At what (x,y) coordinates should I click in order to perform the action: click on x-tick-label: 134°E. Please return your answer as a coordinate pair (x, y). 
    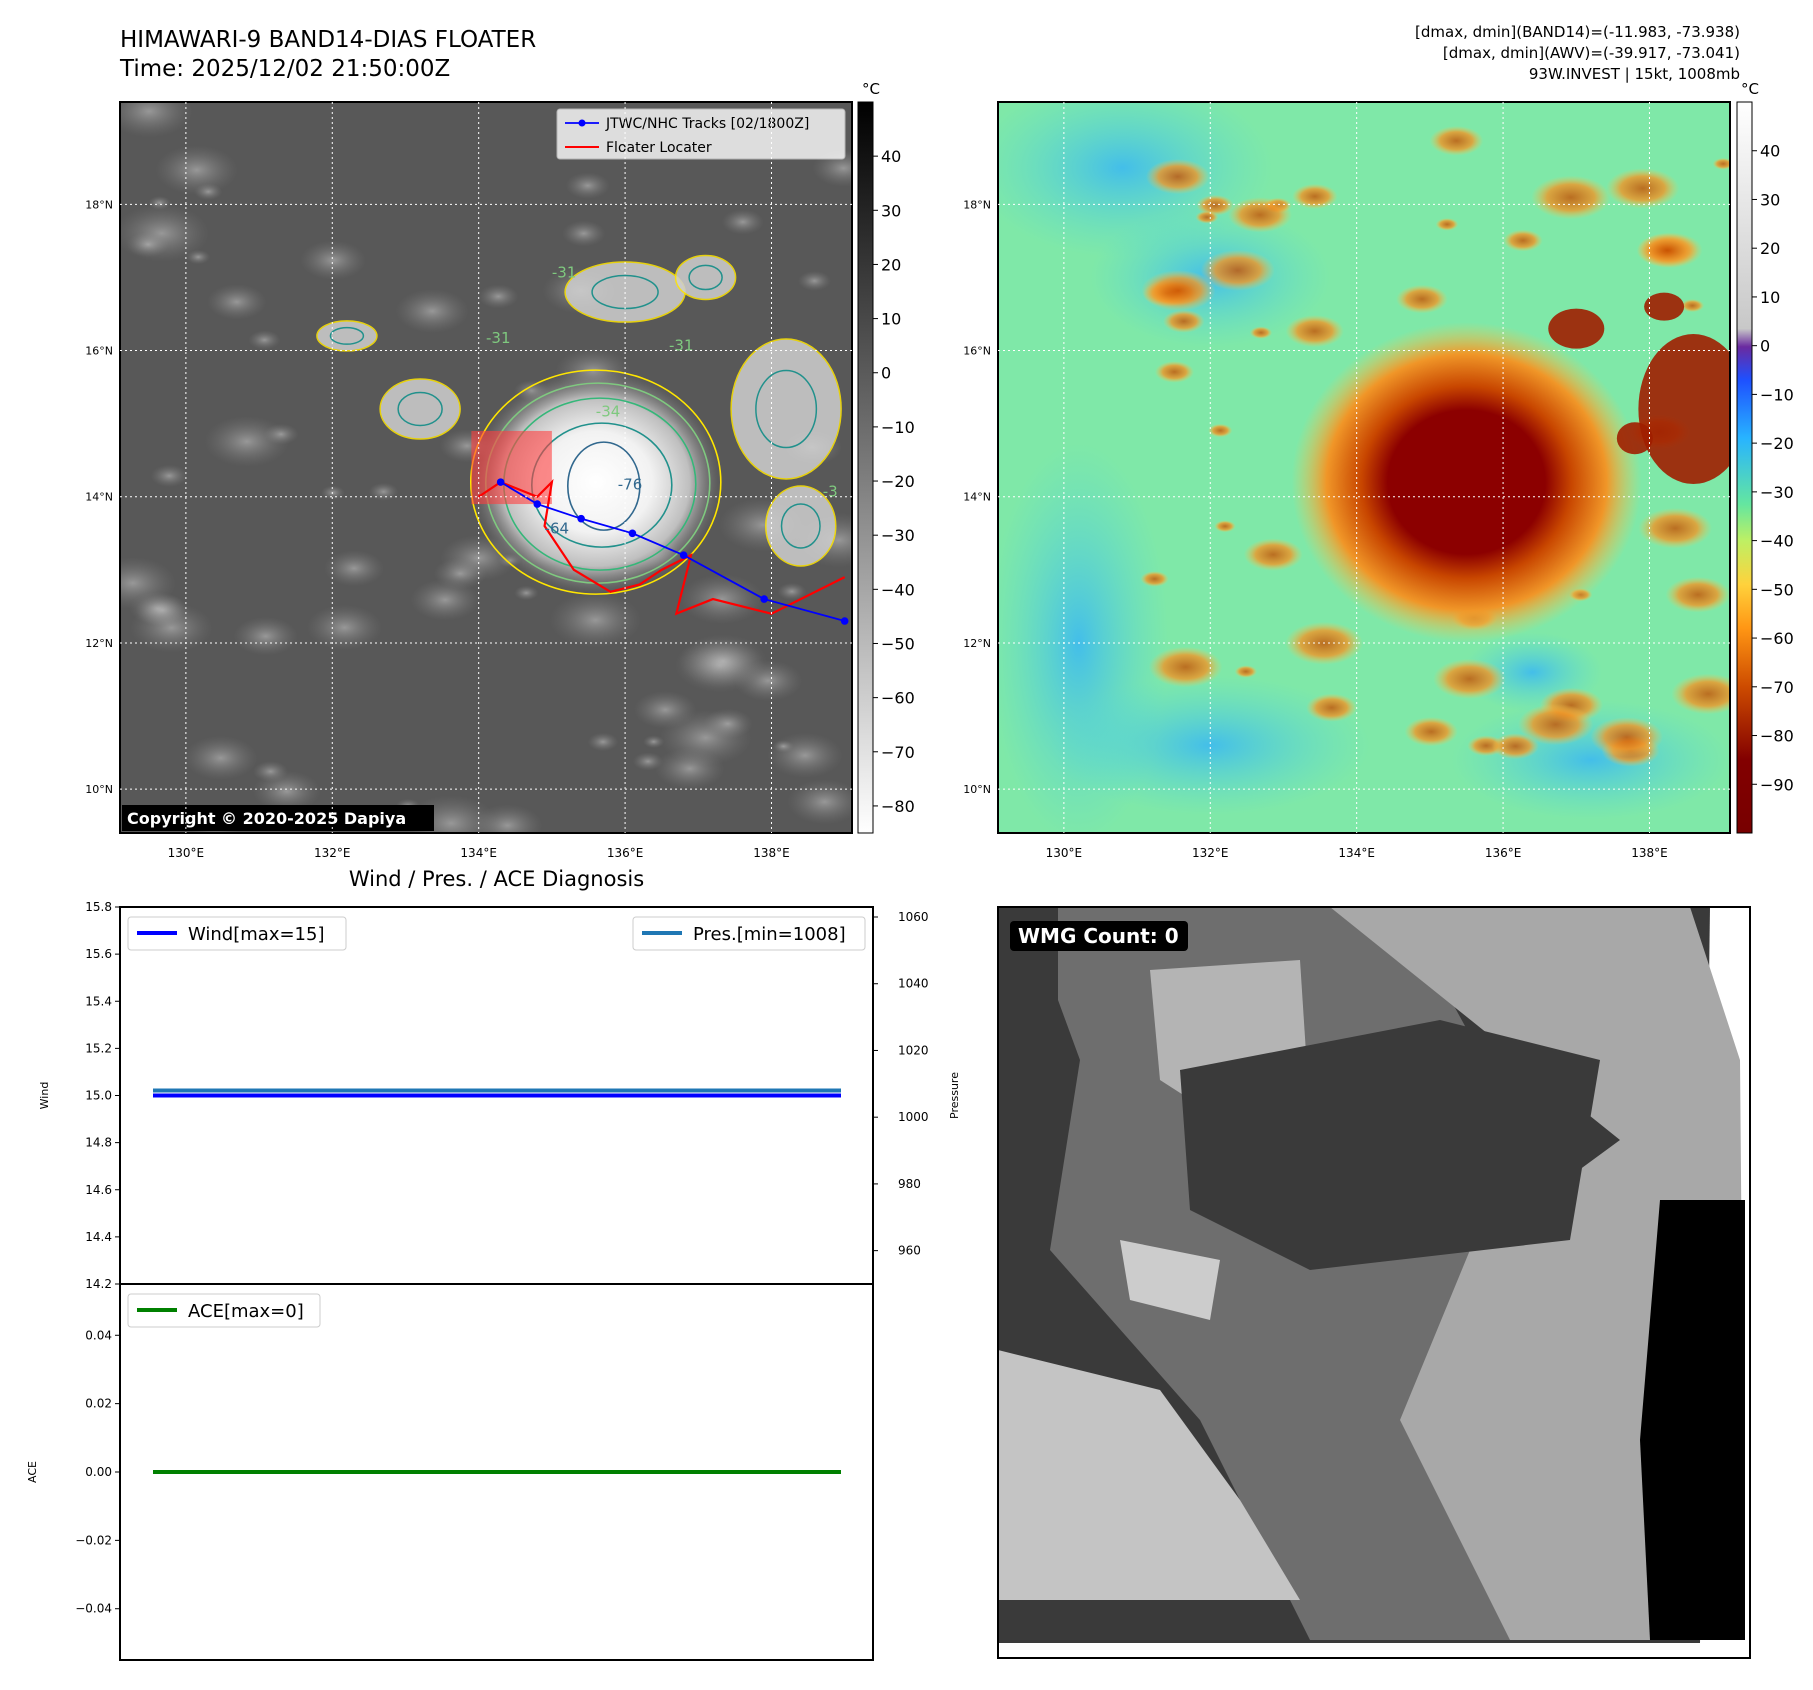
    Looking at the image, I should click on (1356, 853).